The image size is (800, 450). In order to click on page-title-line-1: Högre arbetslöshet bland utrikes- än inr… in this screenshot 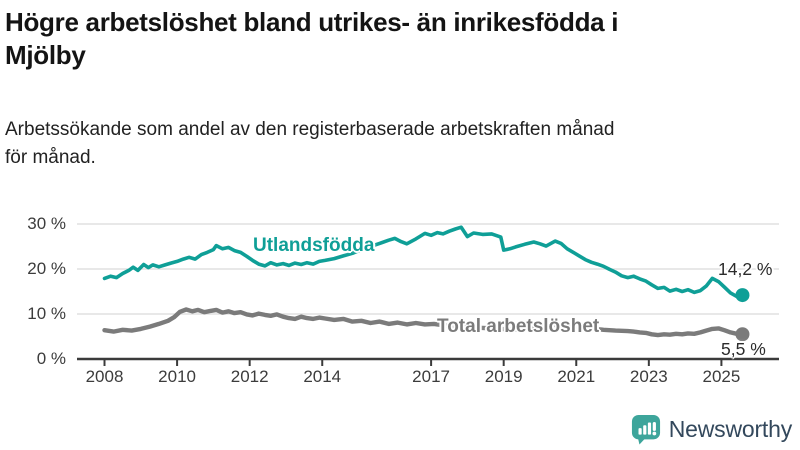, I will do `click(312, 22)`.